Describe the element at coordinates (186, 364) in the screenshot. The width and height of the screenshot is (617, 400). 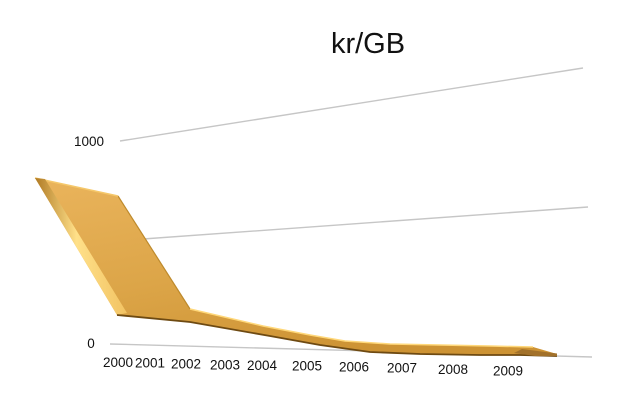
I see `x-tick-label: 2002` at that location.